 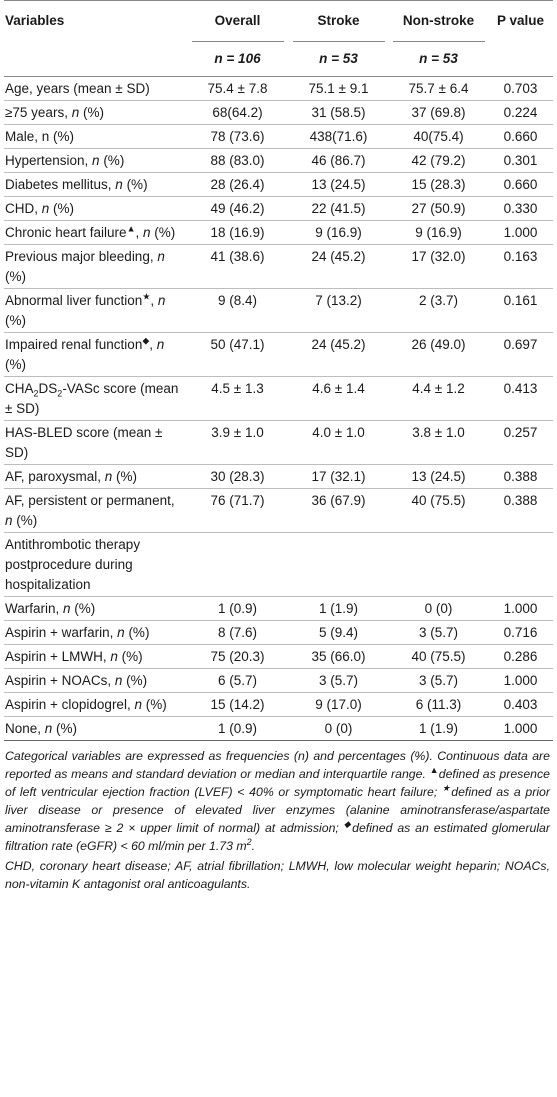 What do you see at coordinates (438, 564) in the screenshot?
I see `cell-non-stroke` at bounding box center [438, 564].